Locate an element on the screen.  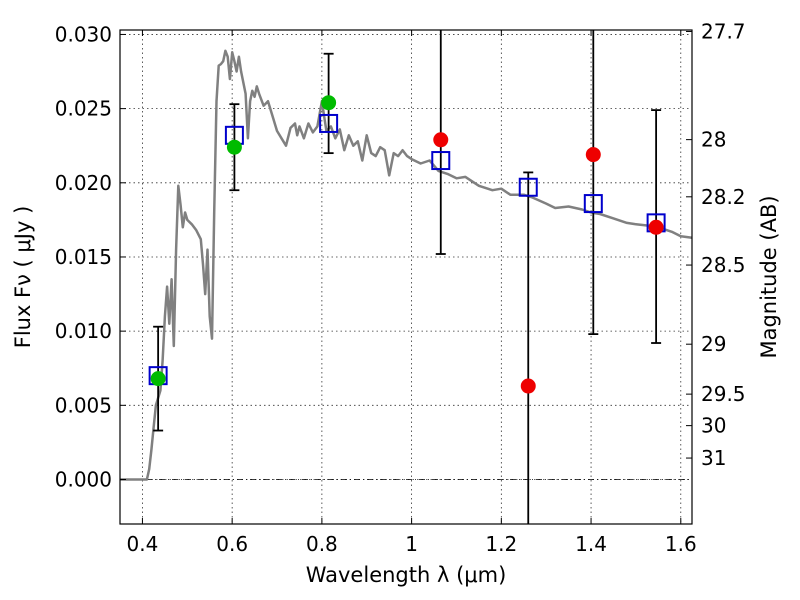
y-tick-label: 0.005 is located at coordinates (83, 405).